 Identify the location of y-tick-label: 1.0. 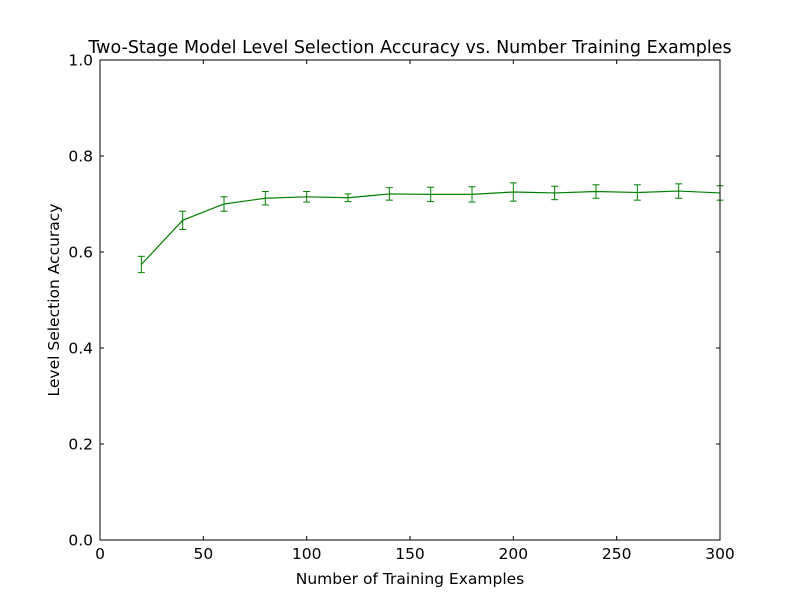
(80, 61).